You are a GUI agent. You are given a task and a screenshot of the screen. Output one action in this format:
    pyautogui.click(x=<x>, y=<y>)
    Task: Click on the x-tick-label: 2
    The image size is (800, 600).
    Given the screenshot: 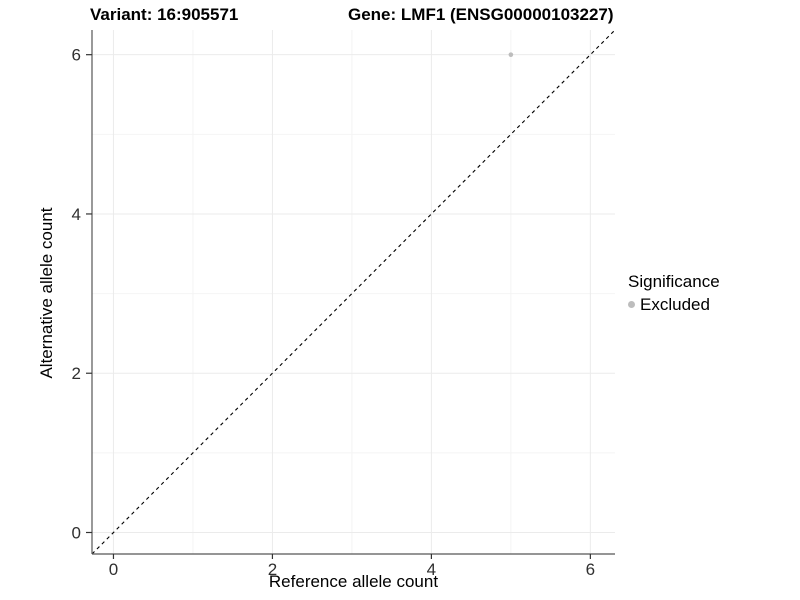 What is the action you would take?
    pyautogui.click(x=272, y=569)
    